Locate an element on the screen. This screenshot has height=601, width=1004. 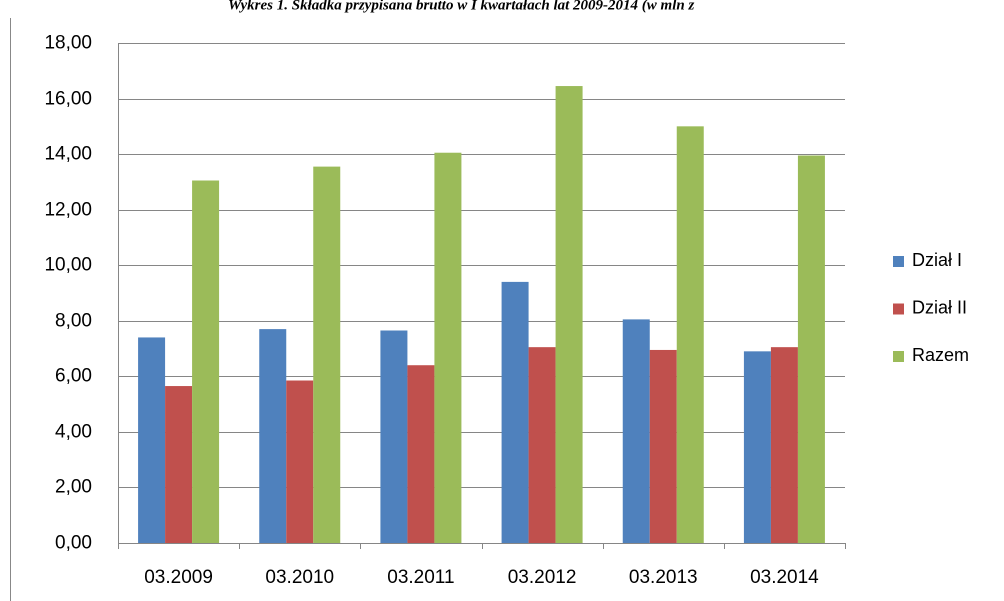
x-tick-label: 03.2012 is located at coordinates (542, 577).